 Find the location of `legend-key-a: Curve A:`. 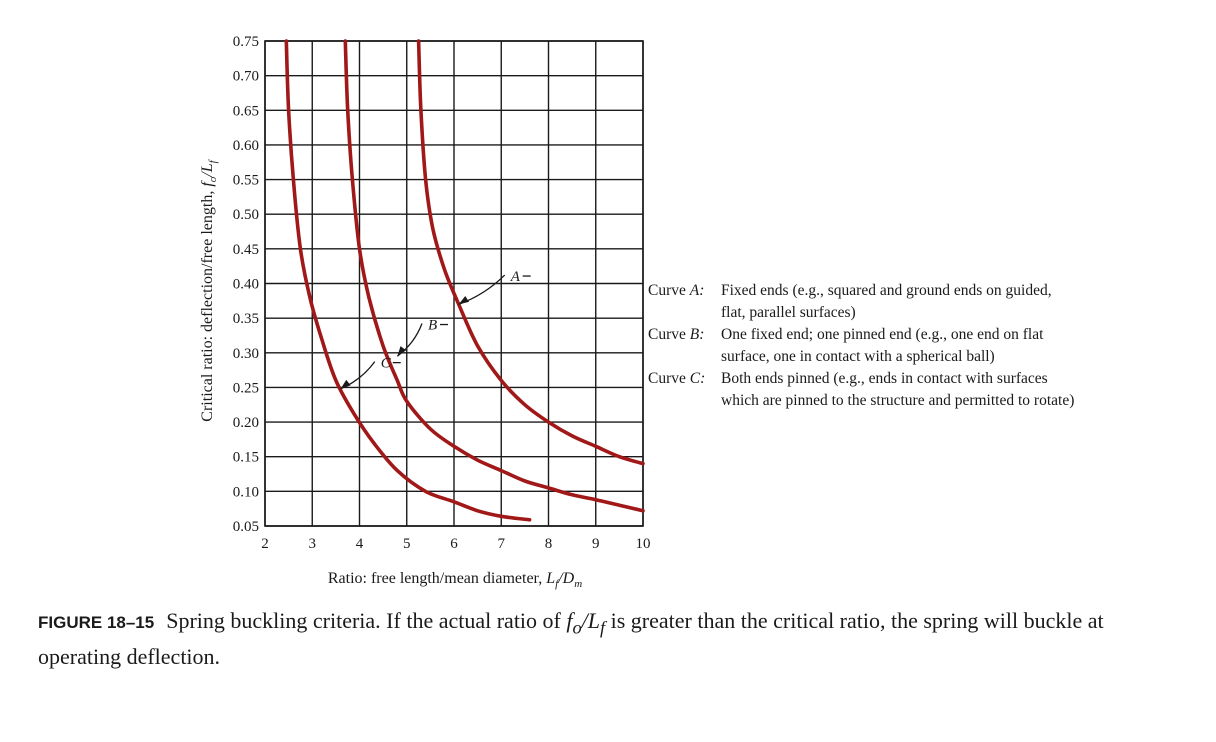

legend-key-a: Curve A: is located at coordinates (676, 290).